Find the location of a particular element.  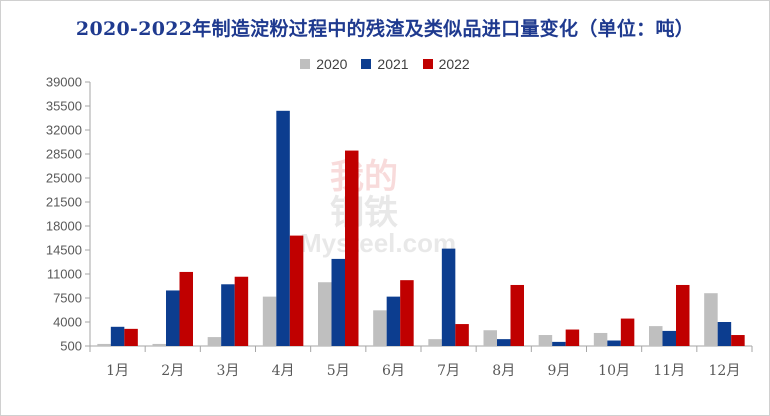

bar-2022-7月 is located at coordinates (462, 335).